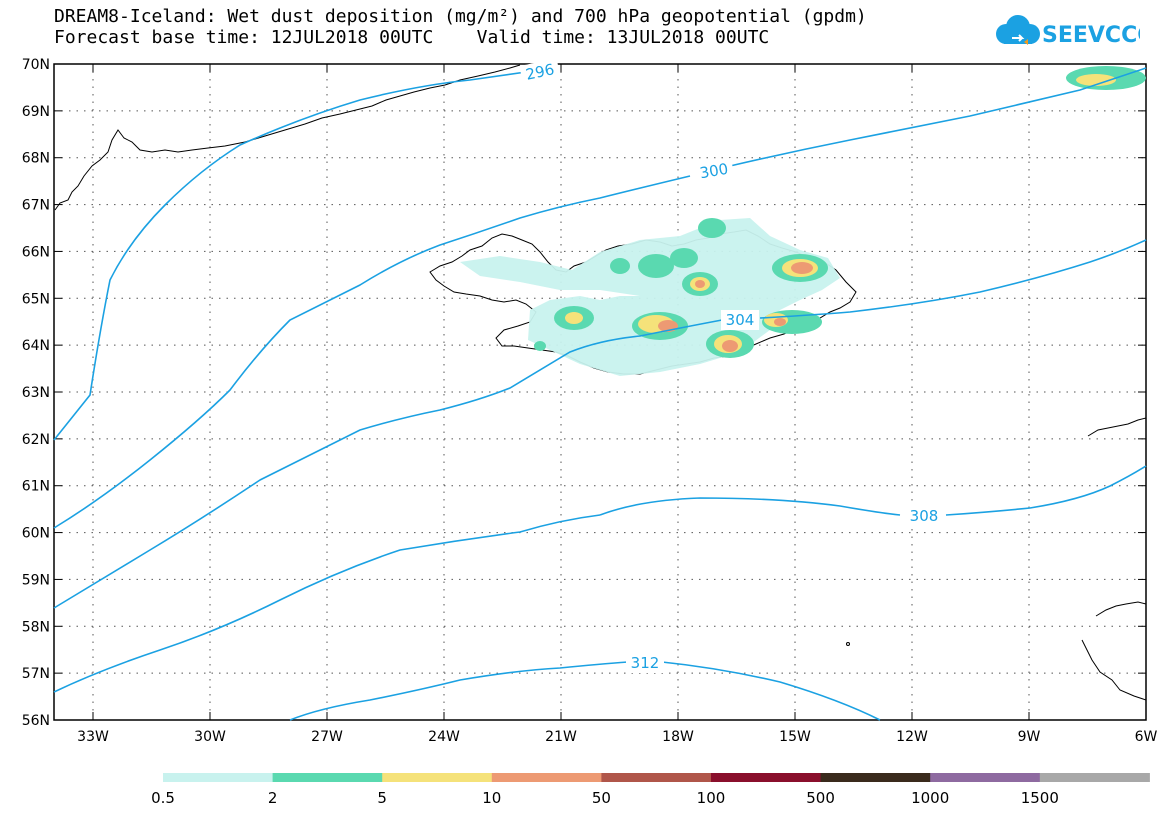  I want to click on lon-label: 9W, so click(1029, 737).